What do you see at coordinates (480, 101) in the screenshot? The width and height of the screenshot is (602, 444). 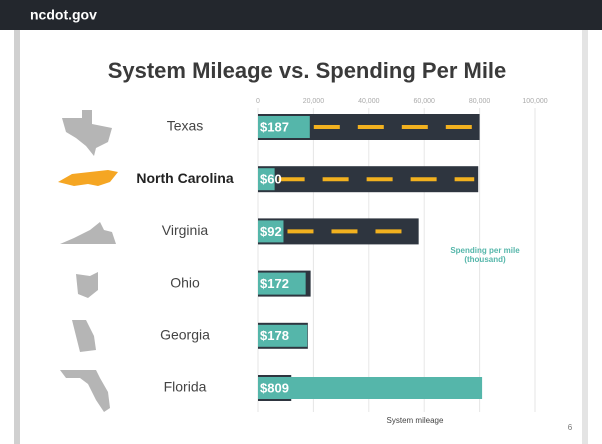 I see `x-tick-label: 80,000` at bounding box center [480, 101].